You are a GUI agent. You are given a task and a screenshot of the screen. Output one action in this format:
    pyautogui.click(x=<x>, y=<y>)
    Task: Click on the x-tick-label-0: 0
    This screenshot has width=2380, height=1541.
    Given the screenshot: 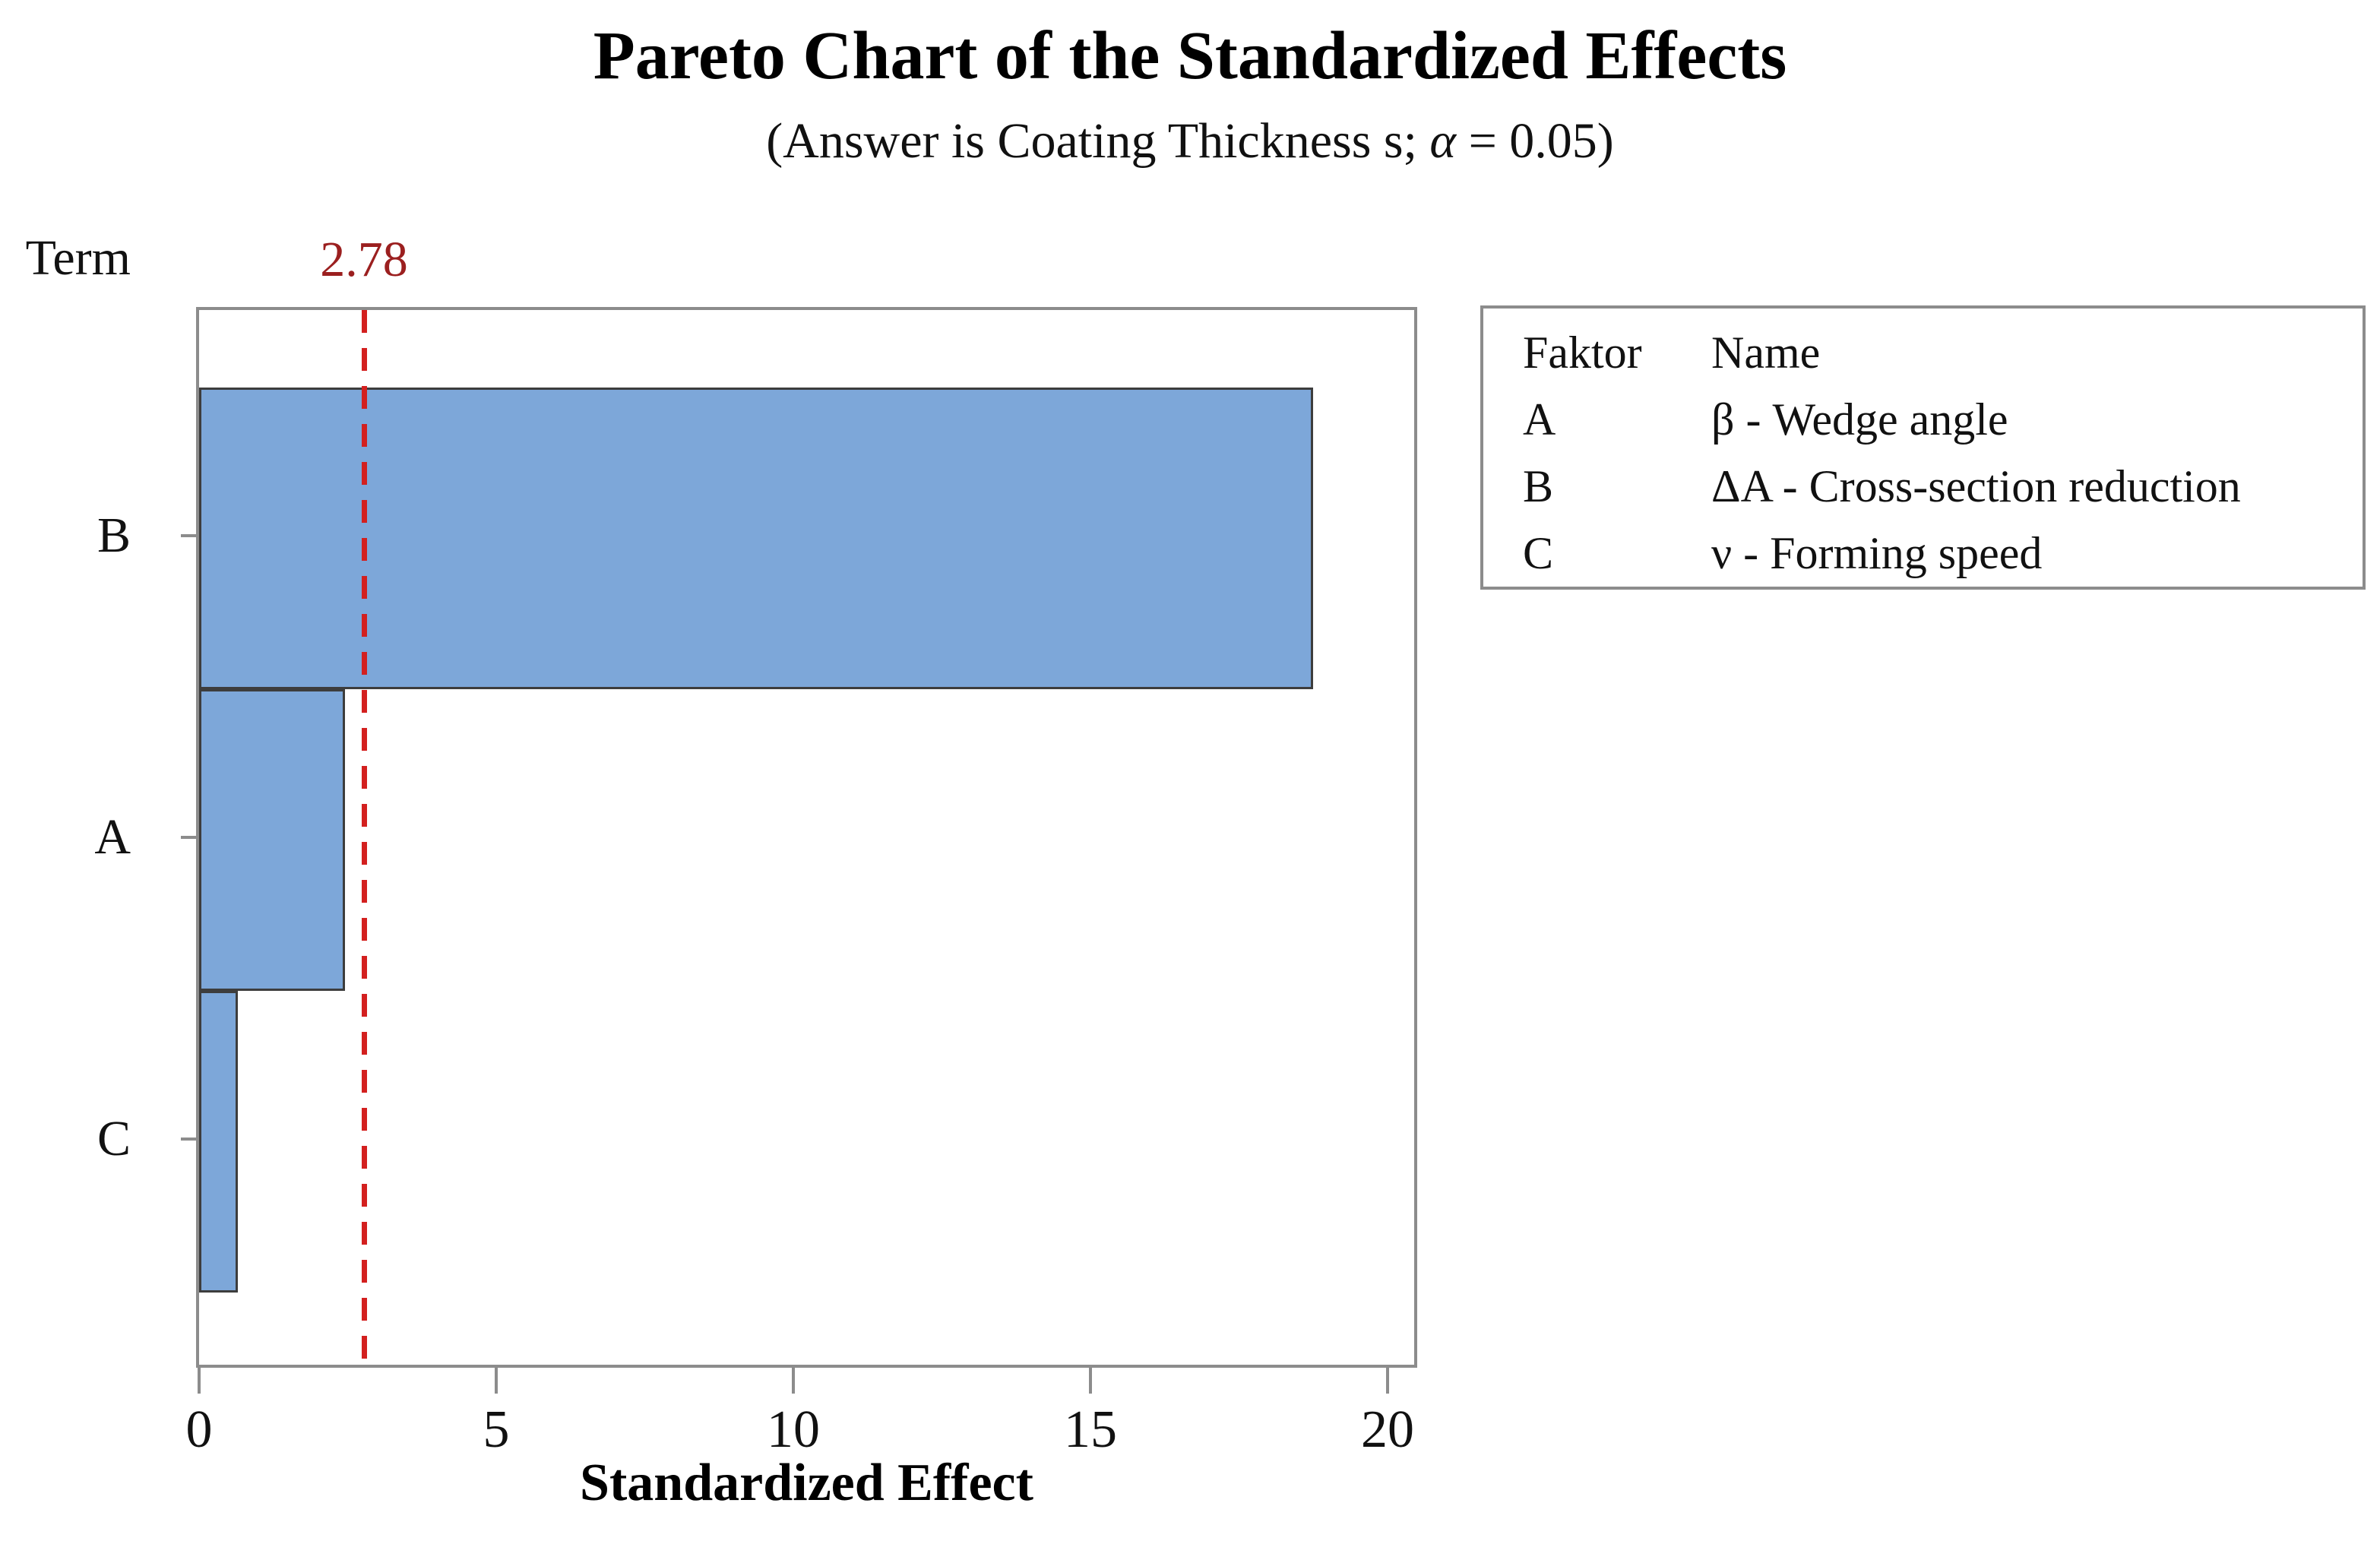 What is the action you would take?
    pyautogui.click(x=199, y=1430)
    